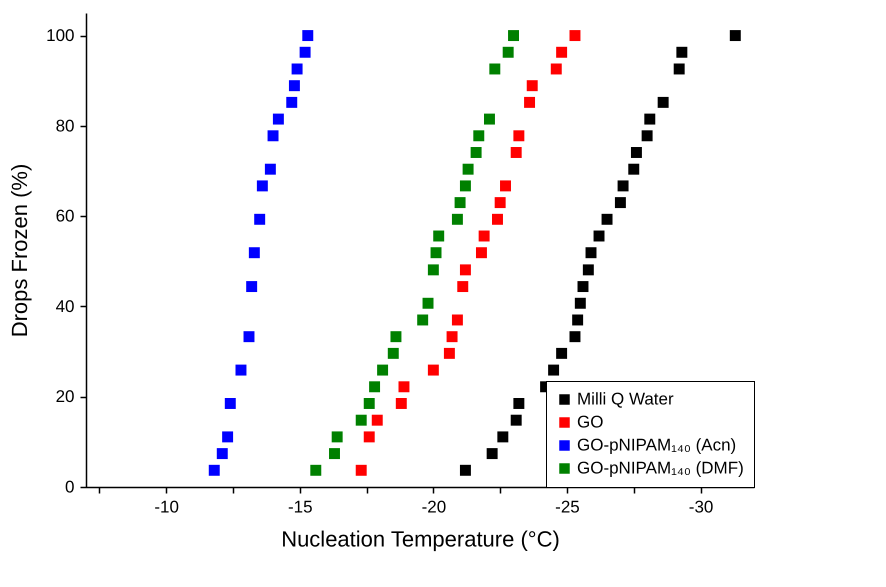 Image resolution: width=886 pixels, height=587 pixels. I want to click on legend-label: GO, so click(590, 422).